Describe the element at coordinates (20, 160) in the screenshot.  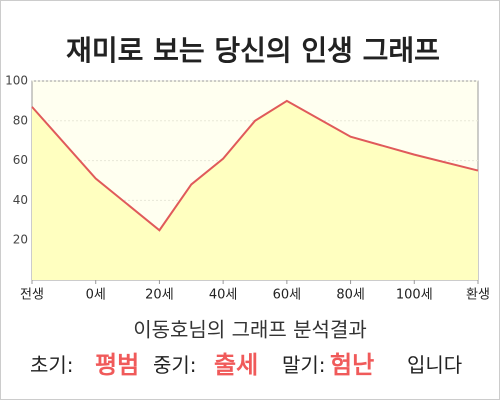
I see `y-tick-label: 60` at that location.